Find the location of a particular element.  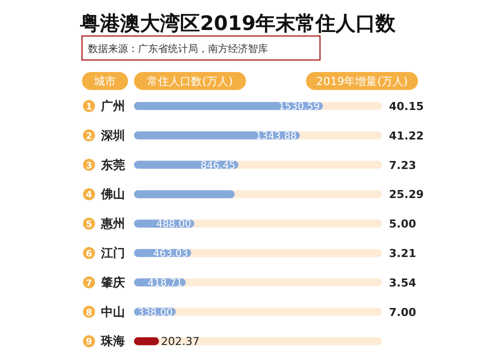

text: 9 is located at coordinates (89, 343).